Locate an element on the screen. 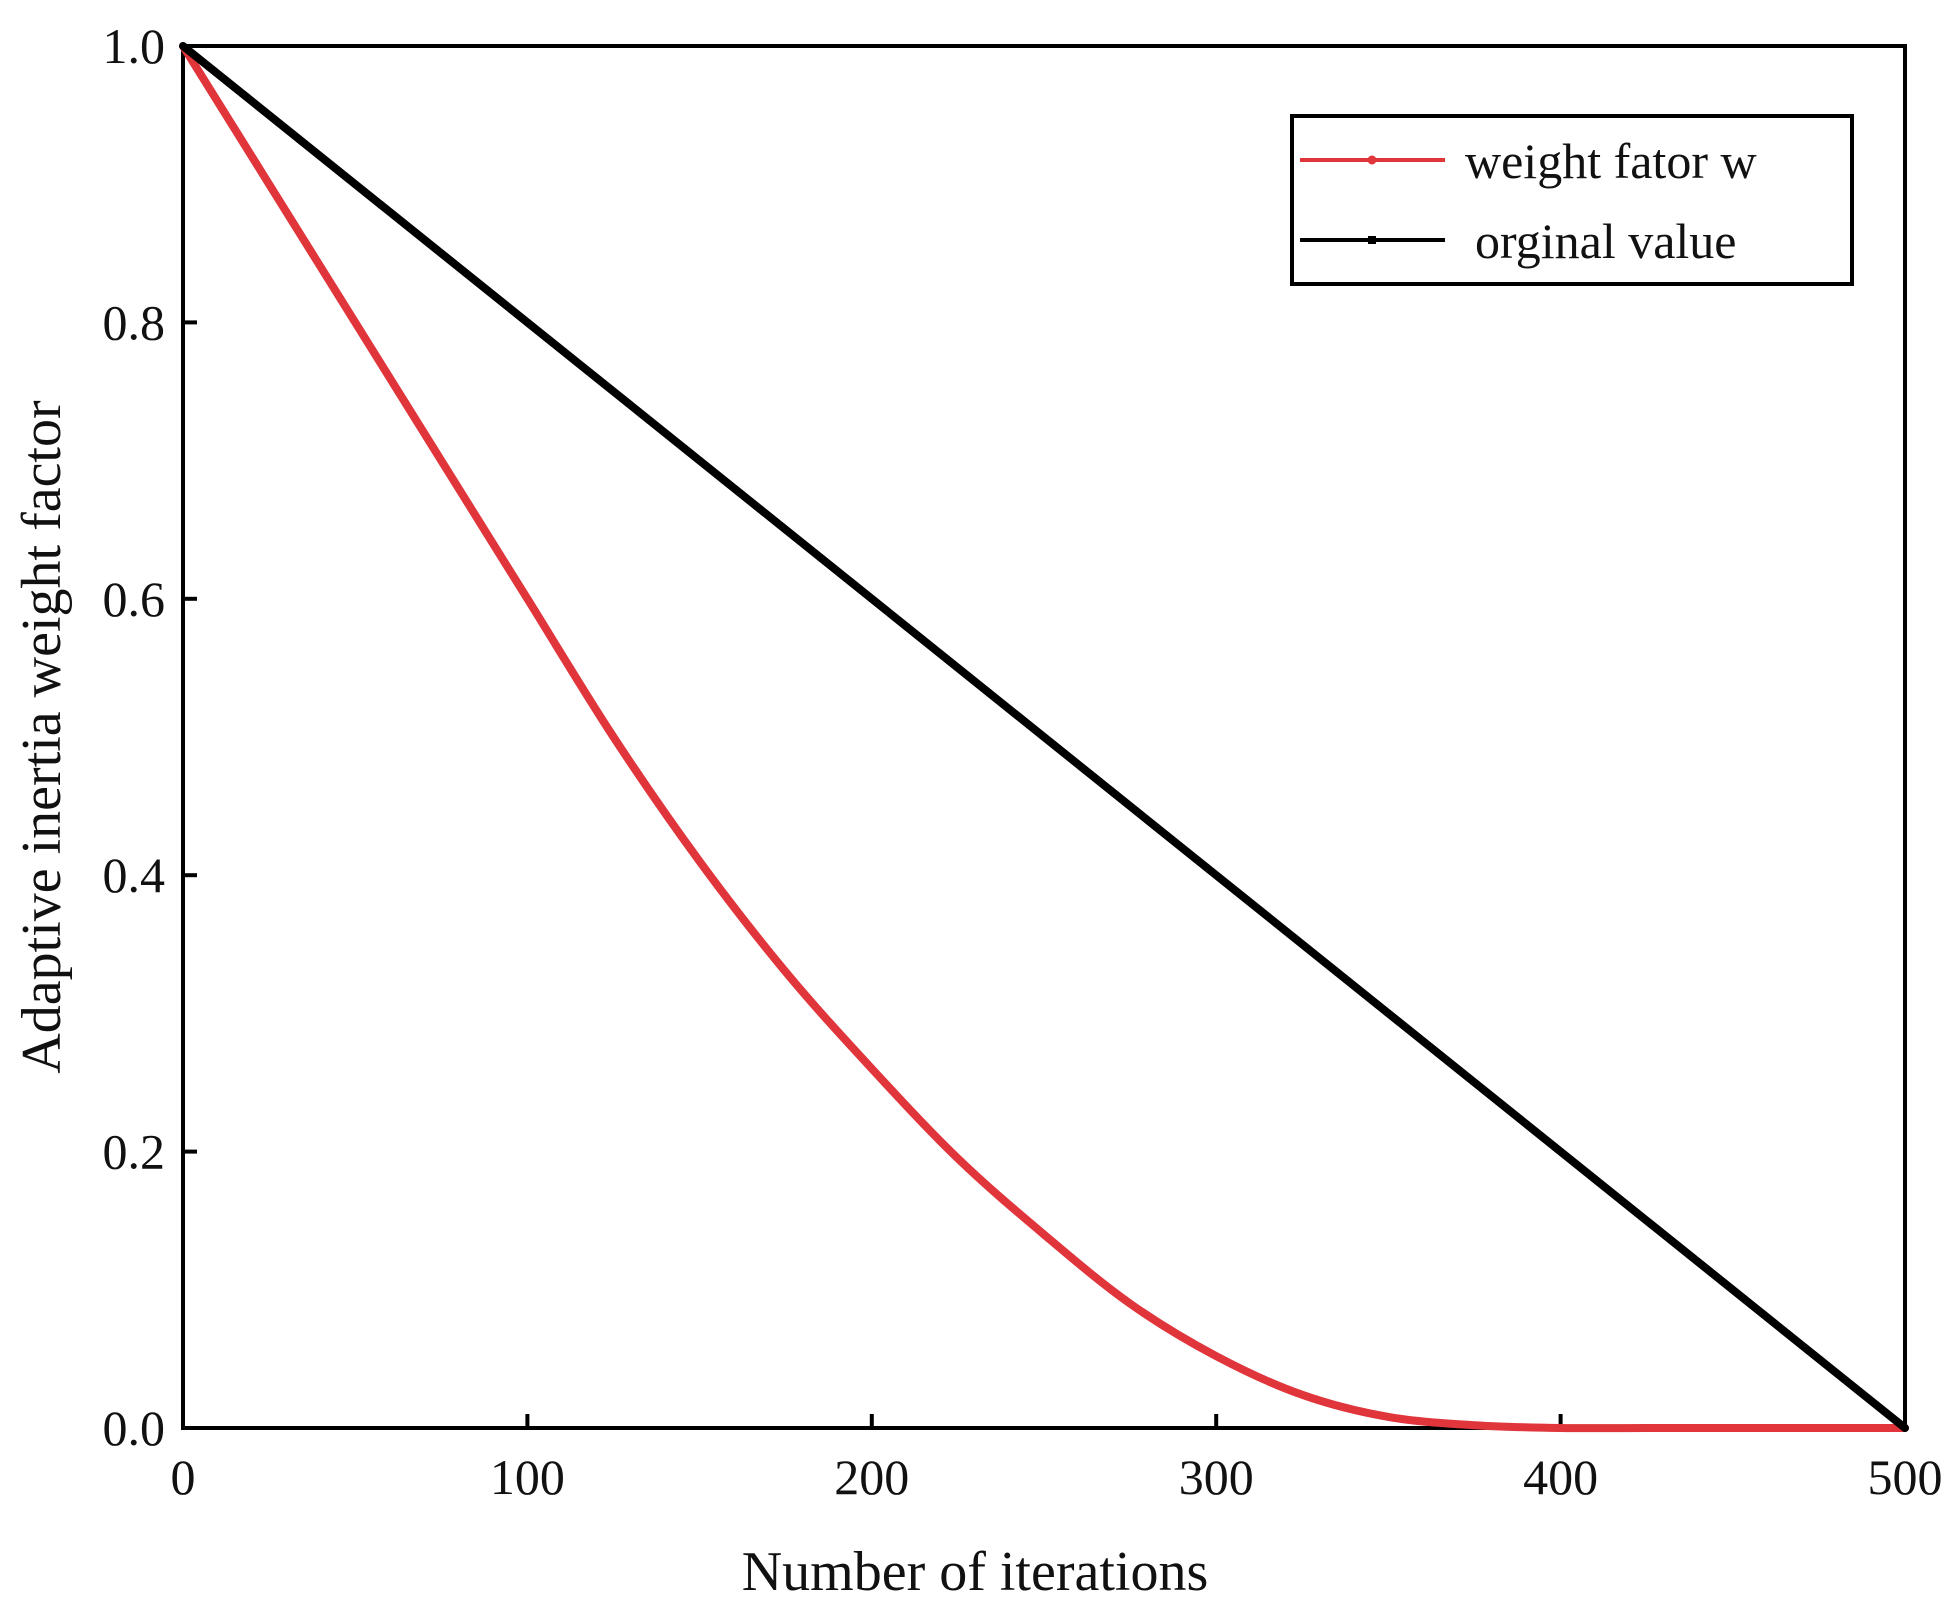 This screenshot has height=1621, width=1958. x-axis-ticks: 0 100 200 300 400 500 is located at coordinates (1057, 1459).